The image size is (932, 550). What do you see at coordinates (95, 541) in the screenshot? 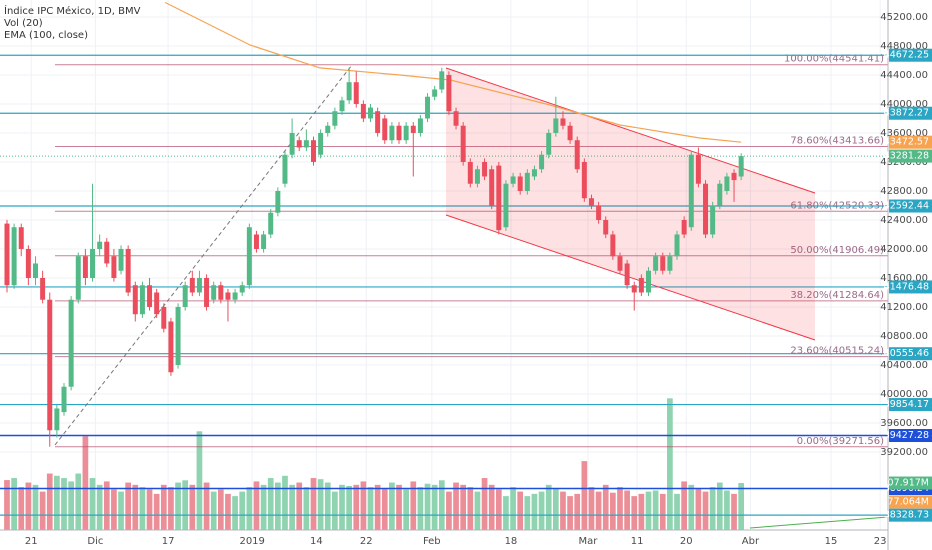
I see `x-tick-label: Dic` at bounding box center [95, 541].